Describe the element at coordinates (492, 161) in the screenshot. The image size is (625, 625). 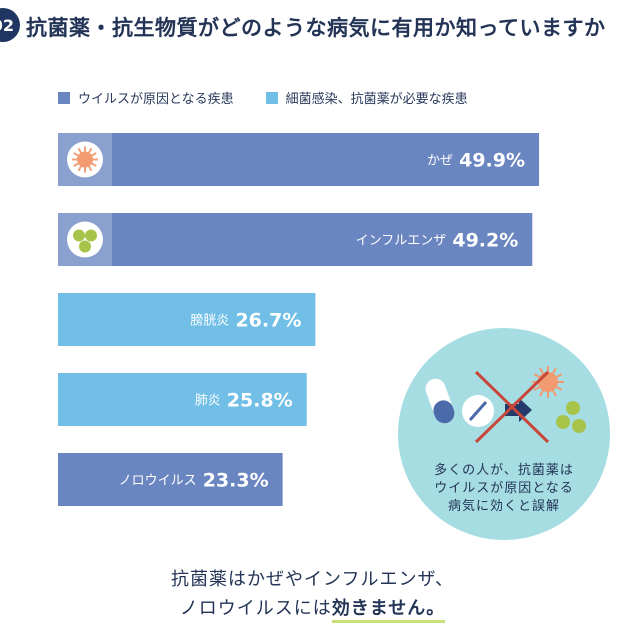
I see `bar-value-label-0: 49.9%` at that location.